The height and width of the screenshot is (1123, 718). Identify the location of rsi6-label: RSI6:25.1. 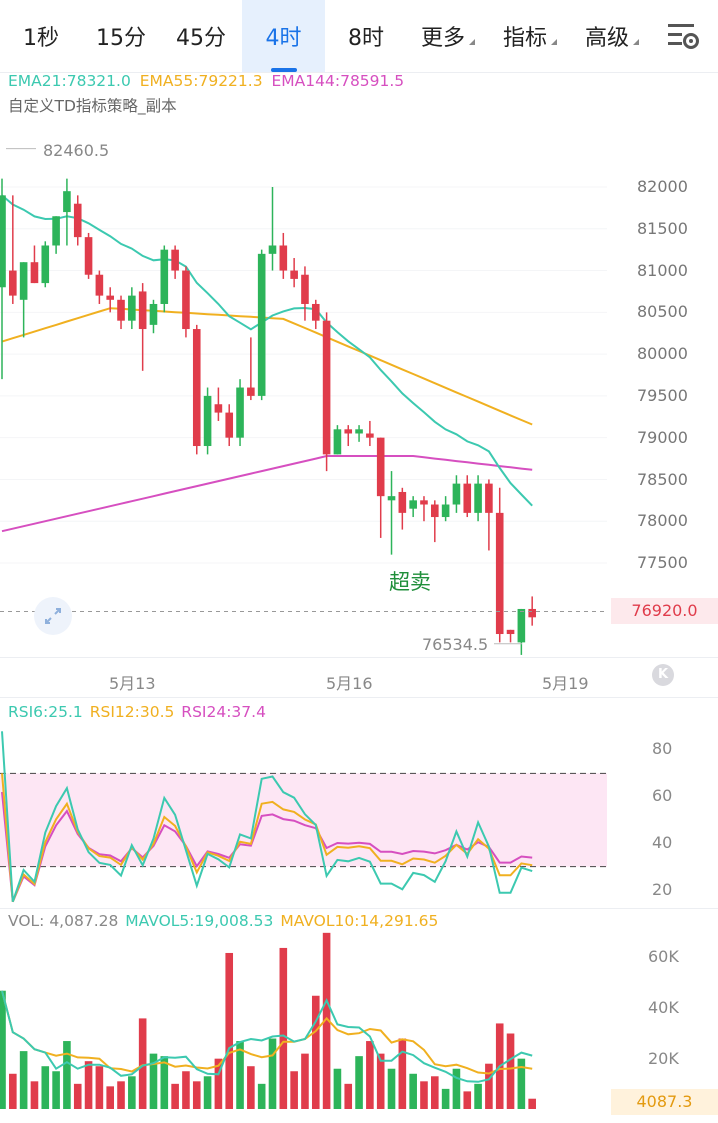
(45, 712).